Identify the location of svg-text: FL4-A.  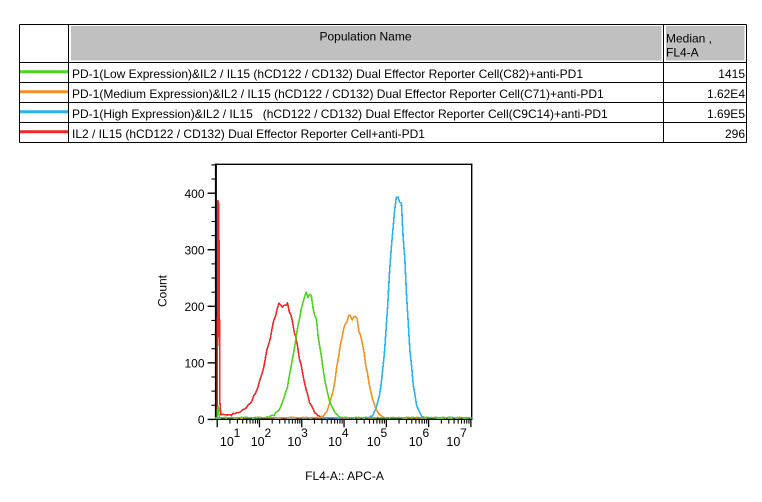
(682, 53).